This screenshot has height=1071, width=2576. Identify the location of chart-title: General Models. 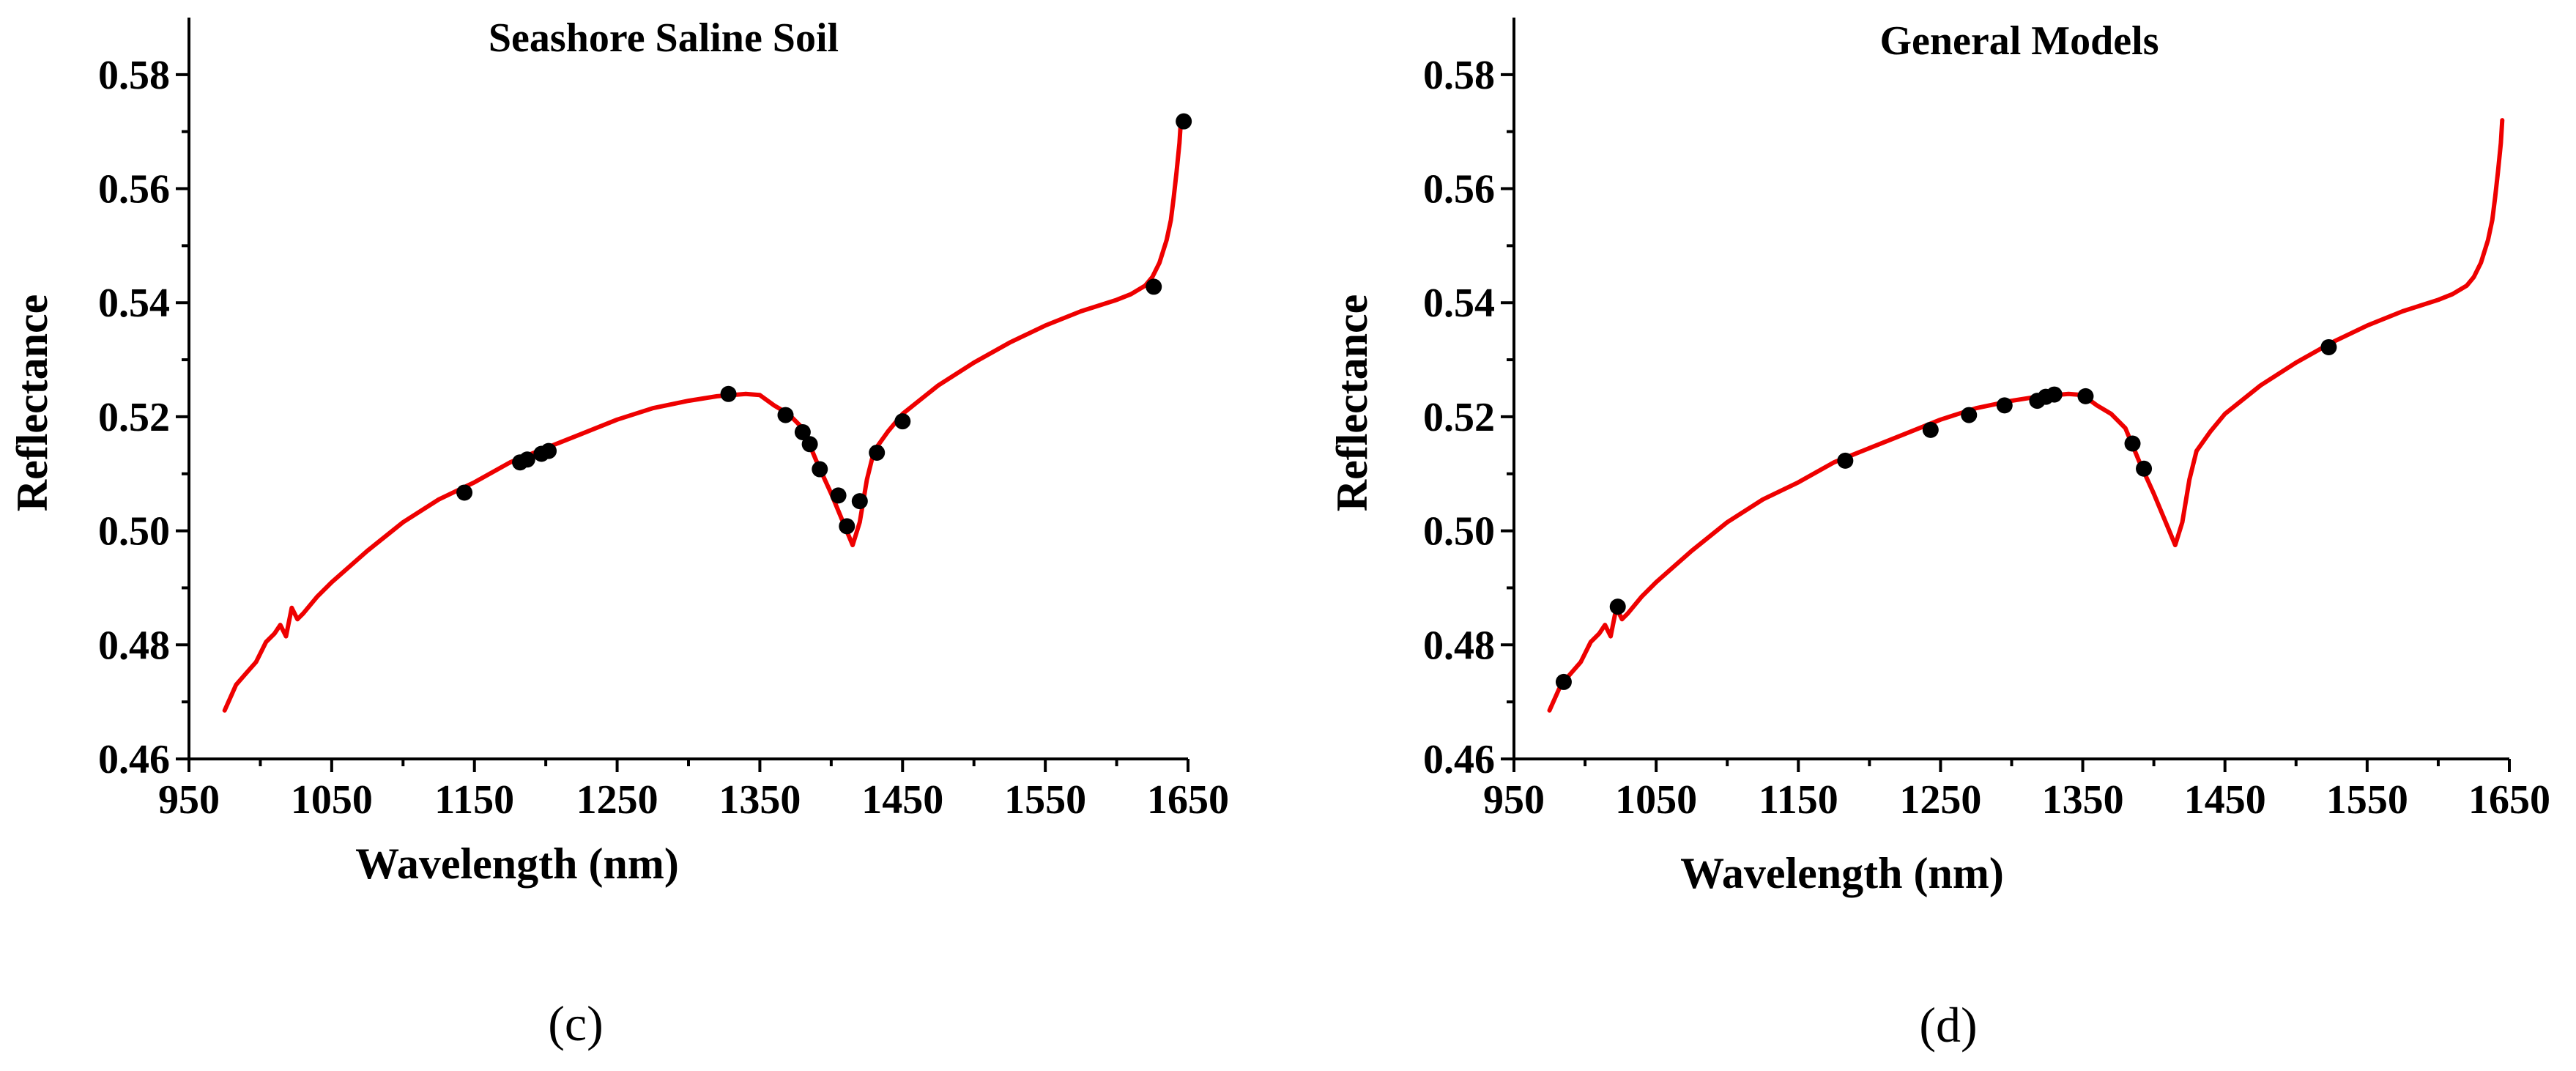
(2019, 41).